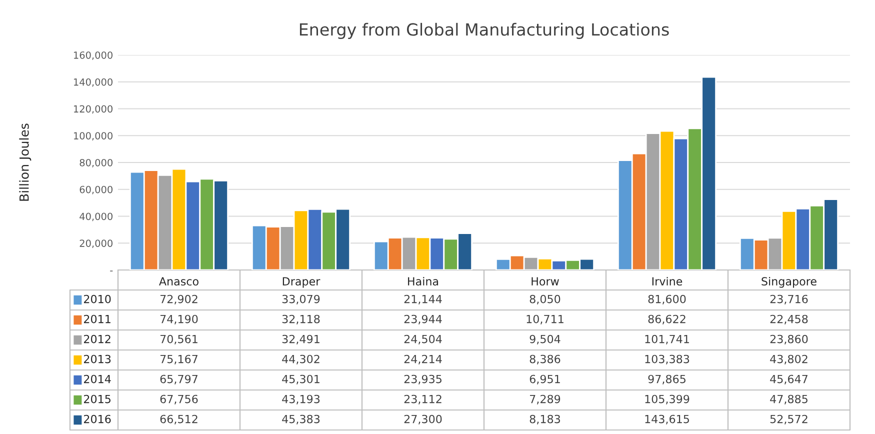  Describe the element at coordinates (179, 359) in the screenshot. I see `data-label: 75,167` at that location.